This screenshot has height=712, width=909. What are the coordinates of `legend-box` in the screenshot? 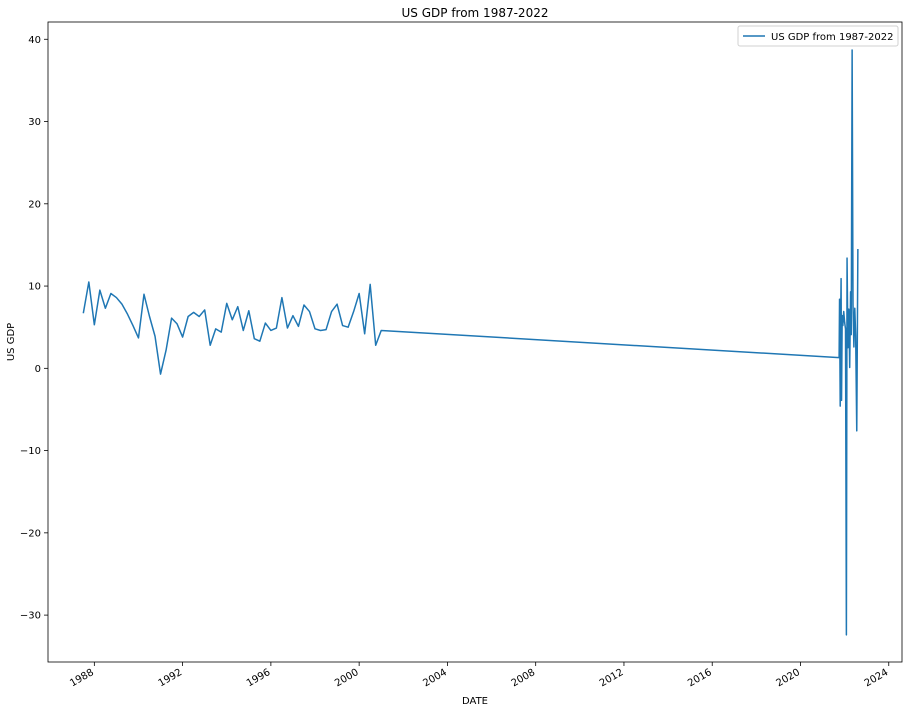 It's located at (818, 36).